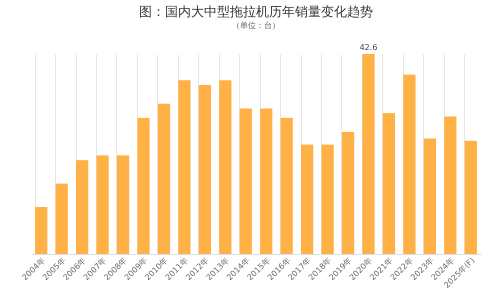  Describe the element at coordinates (256, 25) in the screenshot. I see `chart-subtitle: （单位：台）` at that location.